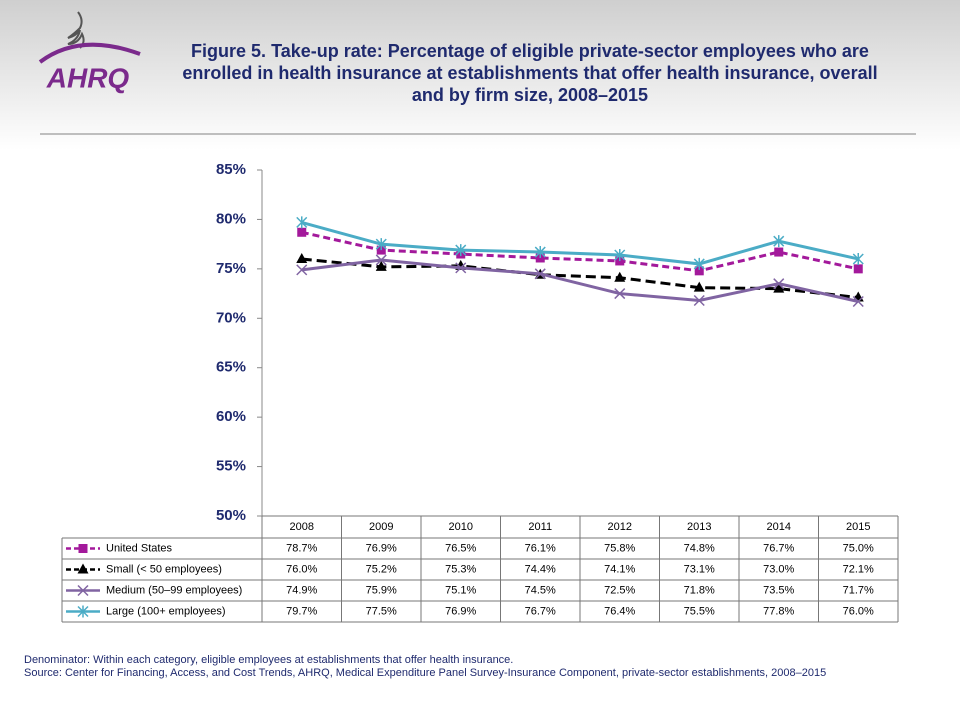  I want to click on data-label: 74.1%, so click(619, 569).